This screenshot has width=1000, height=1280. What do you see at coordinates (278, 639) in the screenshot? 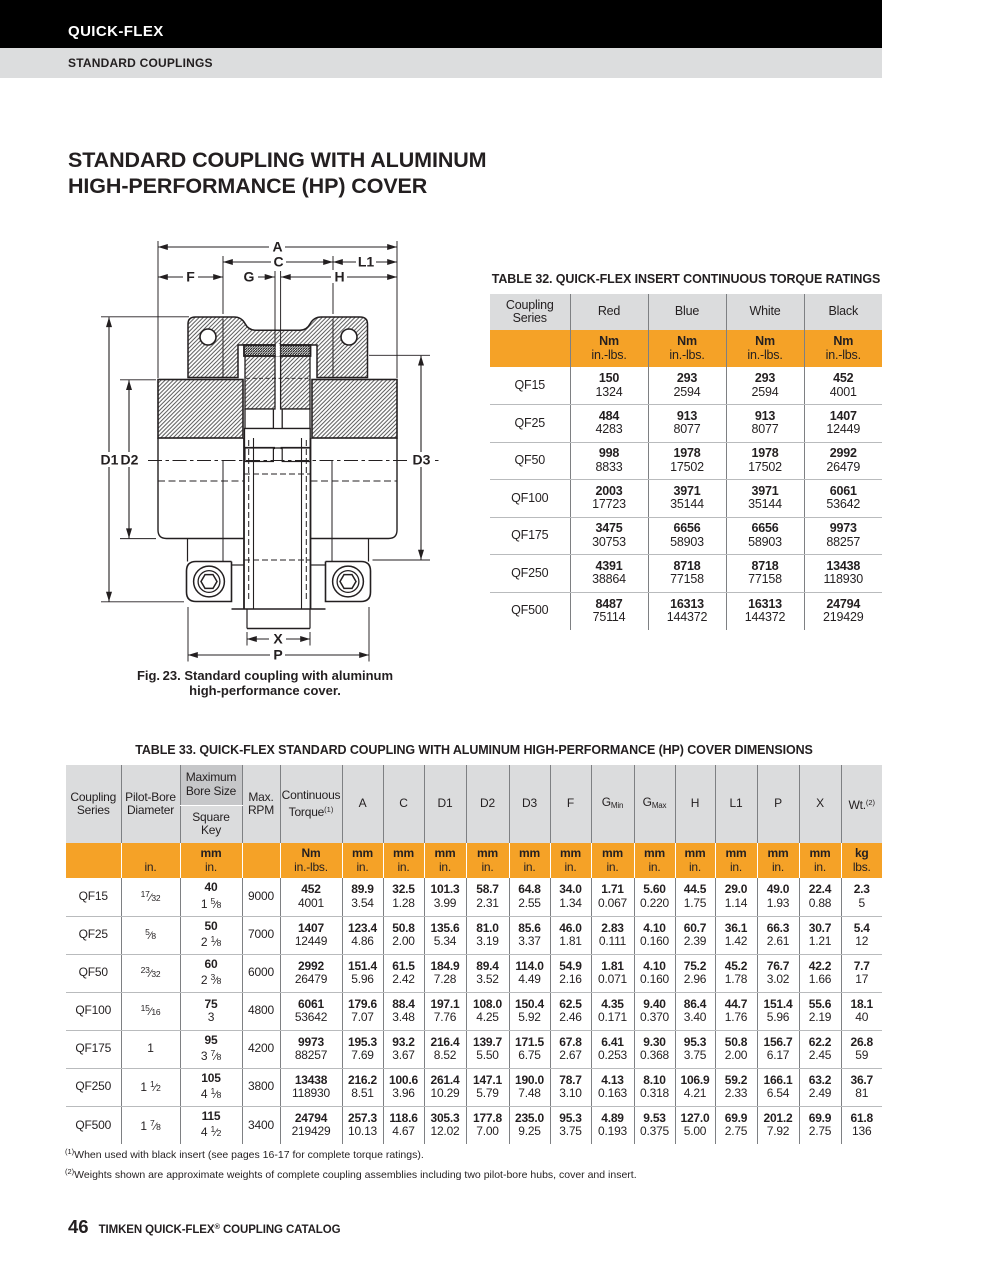
I see `svg-text: X` at bounding box center [278, 639].